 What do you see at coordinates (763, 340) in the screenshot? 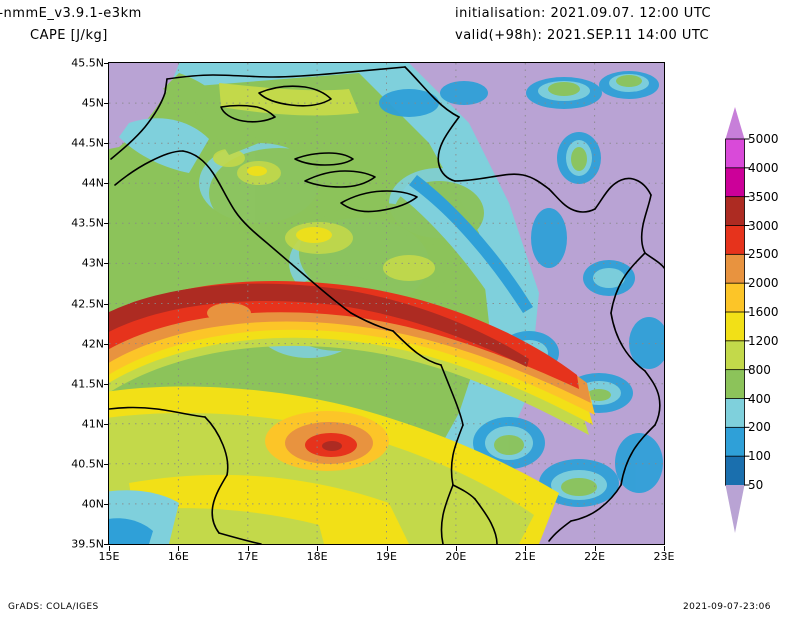
I see `colorbar-tick-label: 1200` at bounding box center [763, 340].